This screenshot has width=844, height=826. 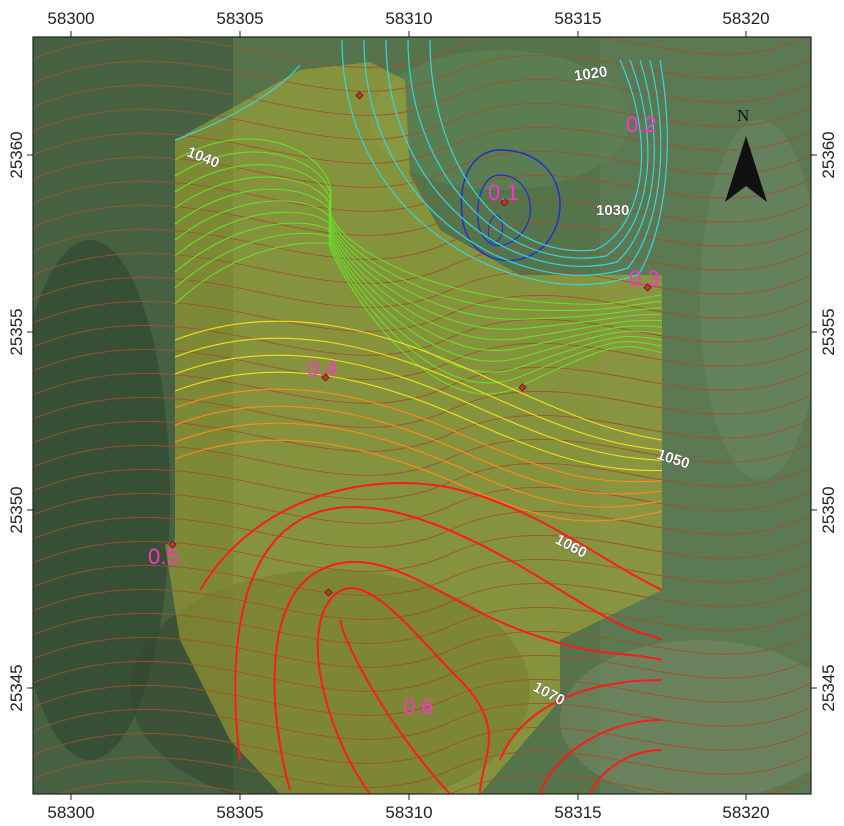 I want to click on north-arrow-icon, so click(x=746, y=169).